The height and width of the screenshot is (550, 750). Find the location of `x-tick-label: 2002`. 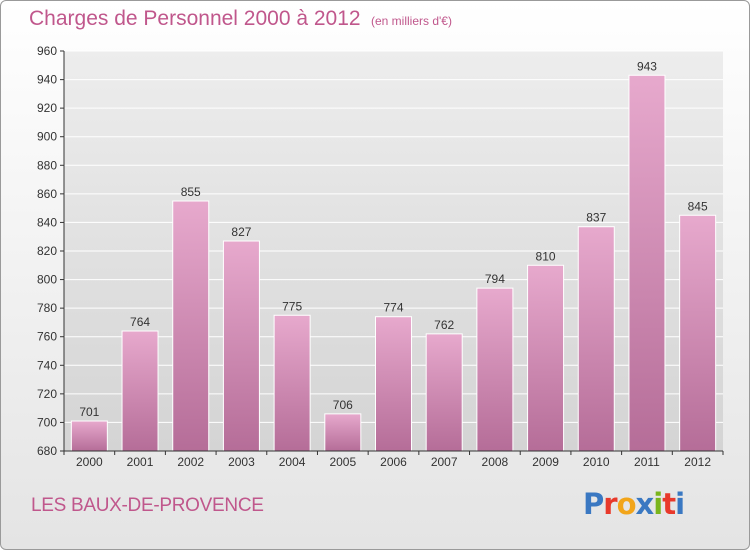

x-tick-label: 2002 is located at coordinates (190, 462).